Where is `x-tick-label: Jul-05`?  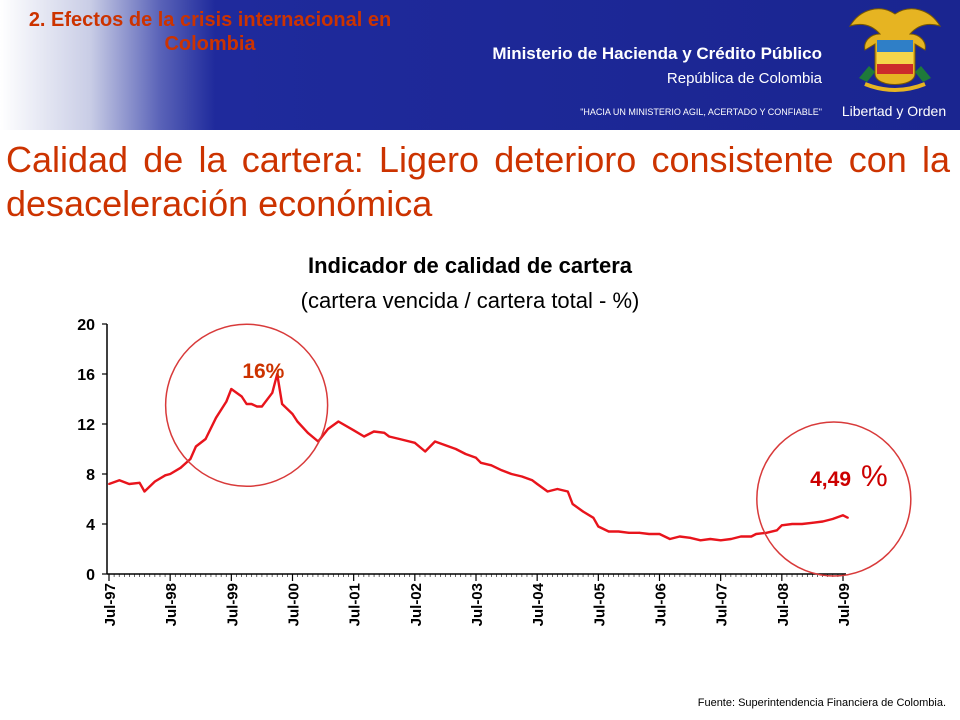
x-tick-label: Jul-05 is located at coordinates (599, 604).